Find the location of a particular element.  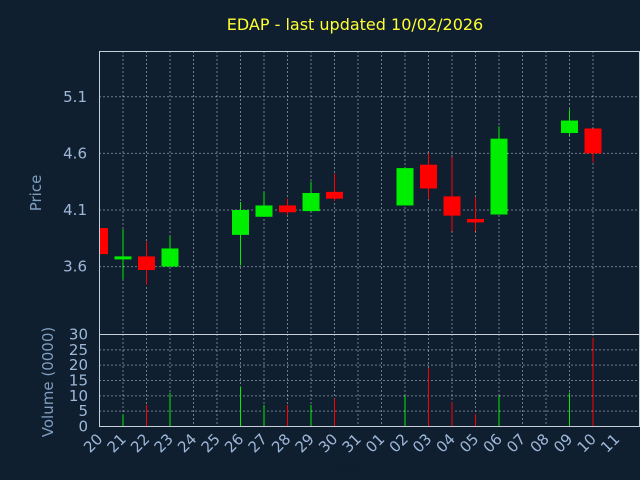

x-tick-label: 23 is located at coordinates (164, 443).